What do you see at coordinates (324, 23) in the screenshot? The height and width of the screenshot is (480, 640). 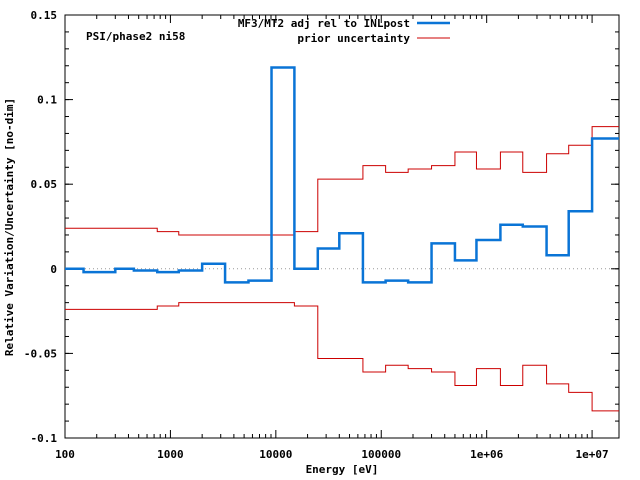 I see `legend-label-0: MF3/MT2 adj rel to INLpost` at bounding box center [324, 23].